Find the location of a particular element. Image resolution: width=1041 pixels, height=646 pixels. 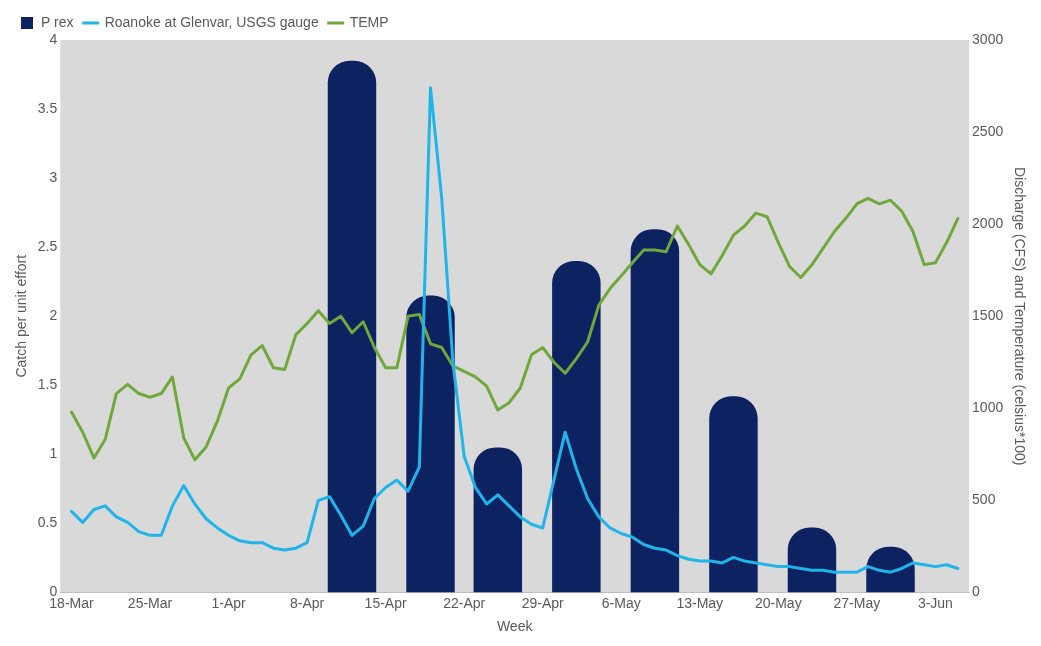

y-tick-label: 1 is located at coordinates (53, 453).